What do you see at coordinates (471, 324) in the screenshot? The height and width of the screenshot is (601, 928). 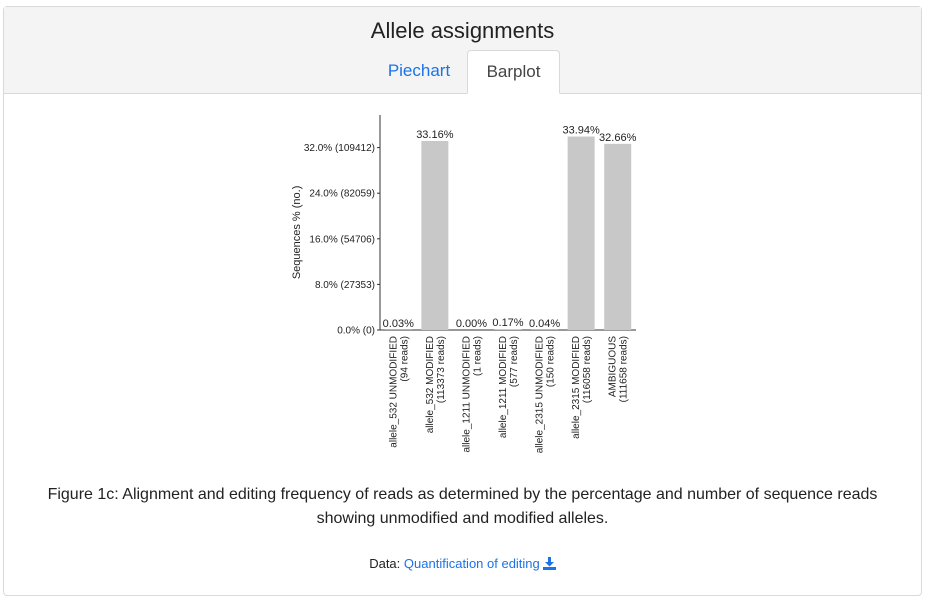 I see `bar-value-label: 0.00%` at bounding box center [471, 324].